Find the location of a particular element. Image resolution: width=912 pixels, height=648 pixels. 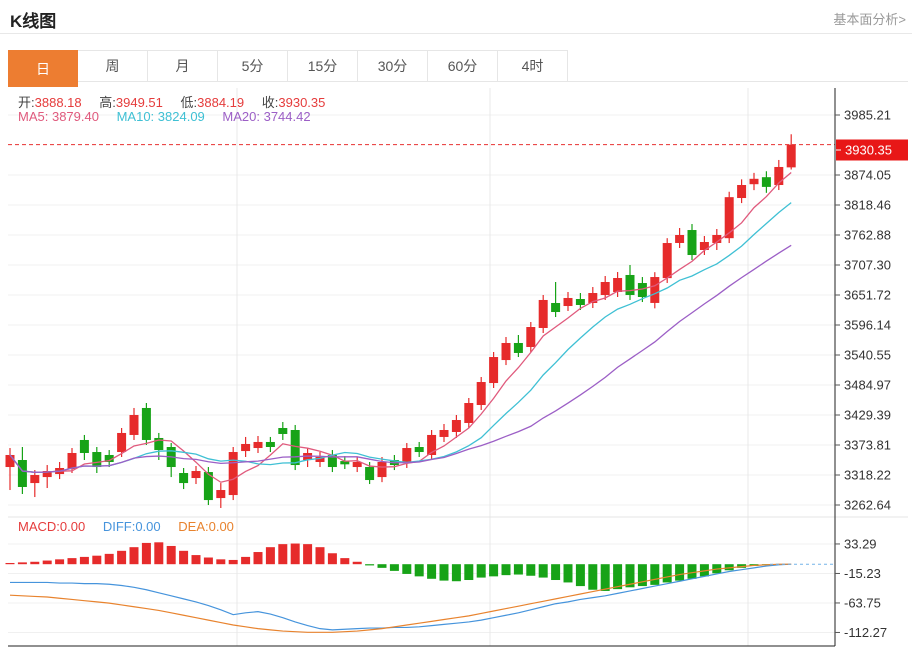

ma5-value: 3879.40 is located at coordinates (75, 116).